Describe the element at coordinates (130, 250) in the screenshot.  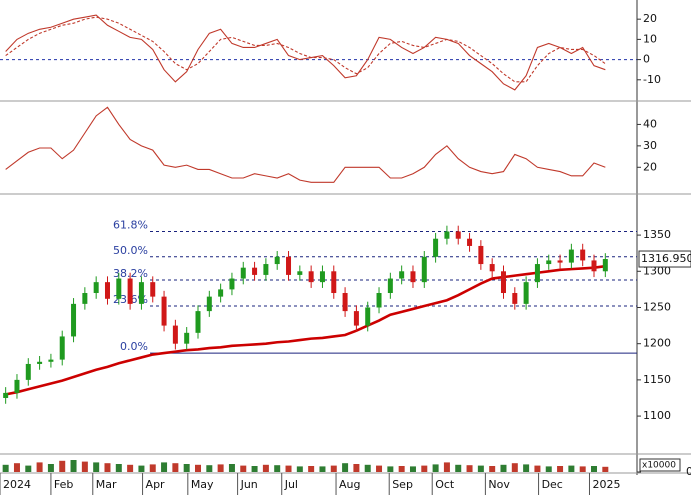
I see `fib-label: 50.0%` at that location.